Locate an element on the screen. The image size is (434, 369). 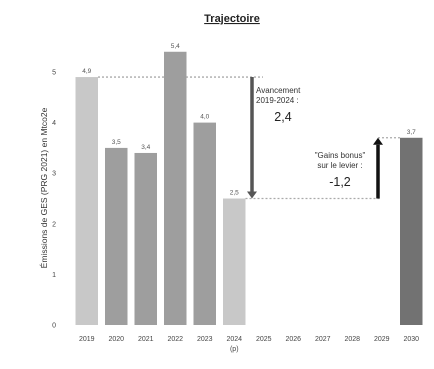
x-tick-label-2030: 2030 is located at coordinates (411, 339).